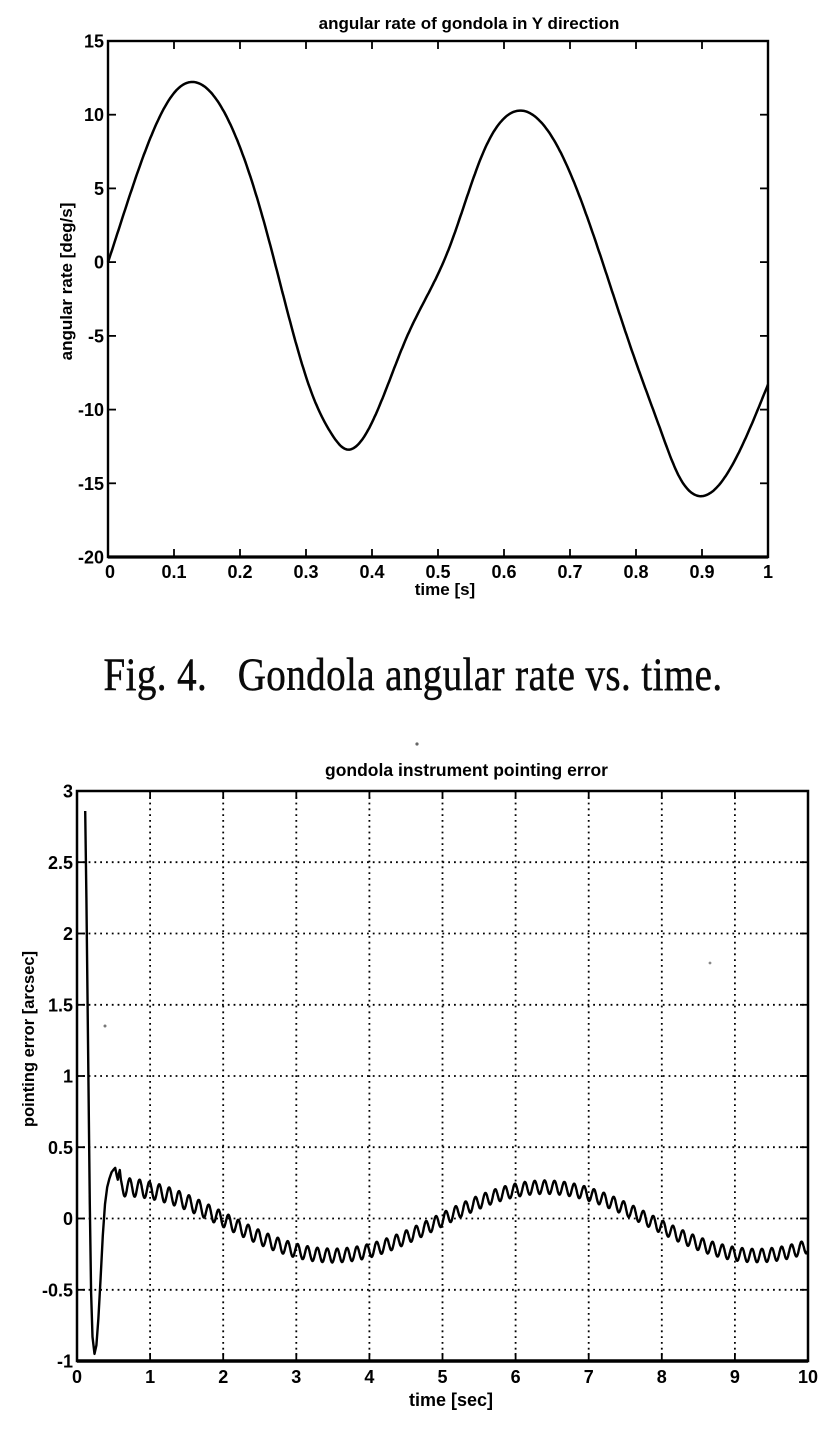 This screenshot has height=1447, width=834. I want to click on svg-text: 6, so click(516, 1377).